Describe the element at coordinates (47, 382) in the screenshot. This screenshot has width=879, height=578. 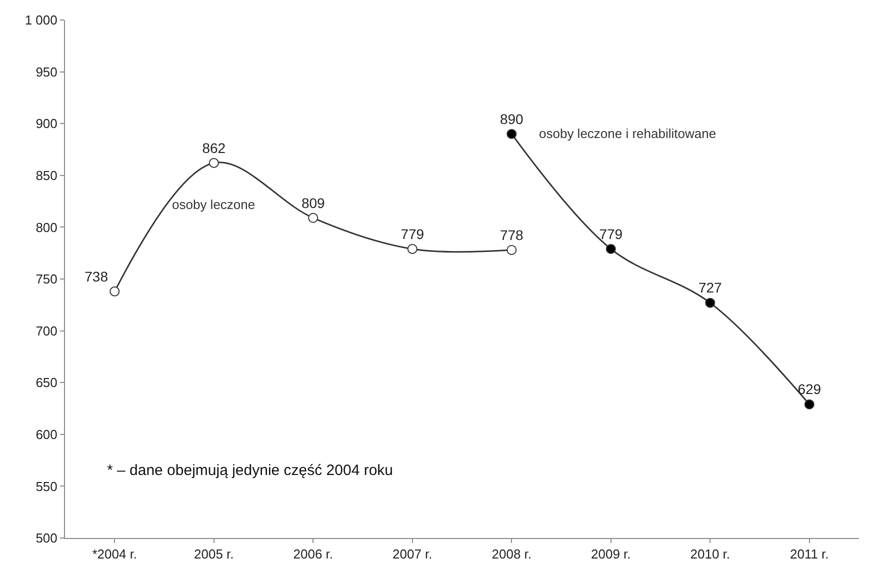
I see `y-tick-label: 650` at that location.